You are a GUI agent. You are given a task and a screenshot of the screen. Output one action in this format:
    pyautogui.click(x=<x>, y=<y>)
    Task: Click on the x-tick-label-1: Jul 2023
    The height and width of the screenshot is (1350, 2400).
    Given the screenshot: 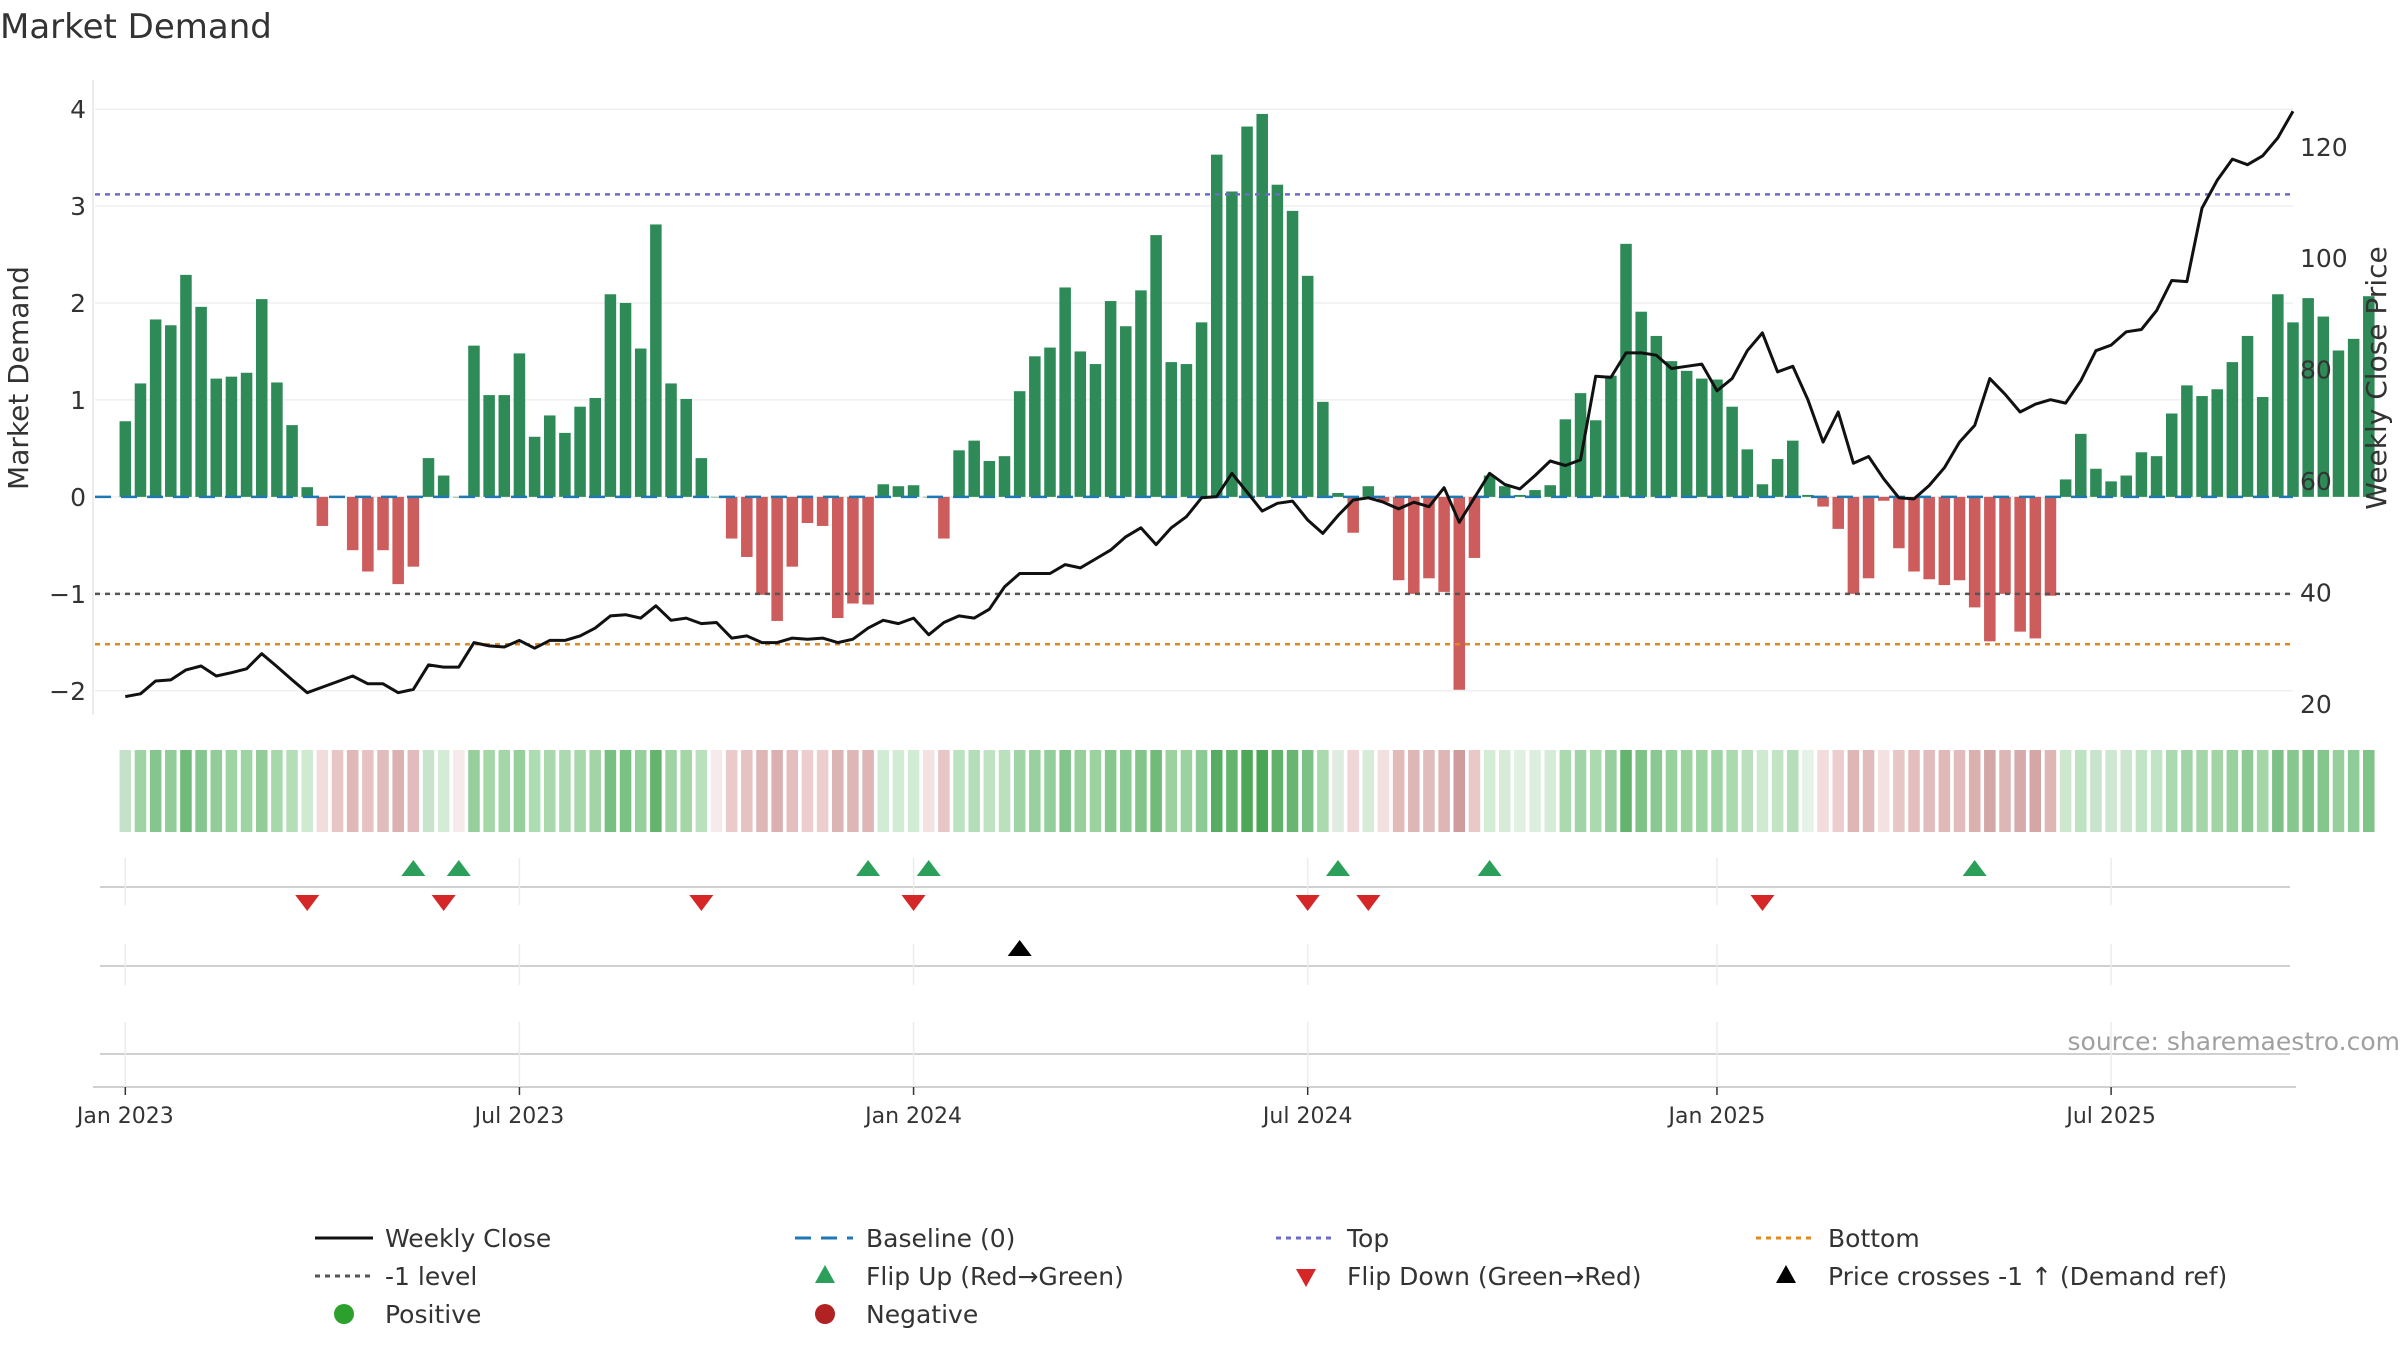 What is the action you would take?
    pyautogui.click(x=519, y=1116)
    